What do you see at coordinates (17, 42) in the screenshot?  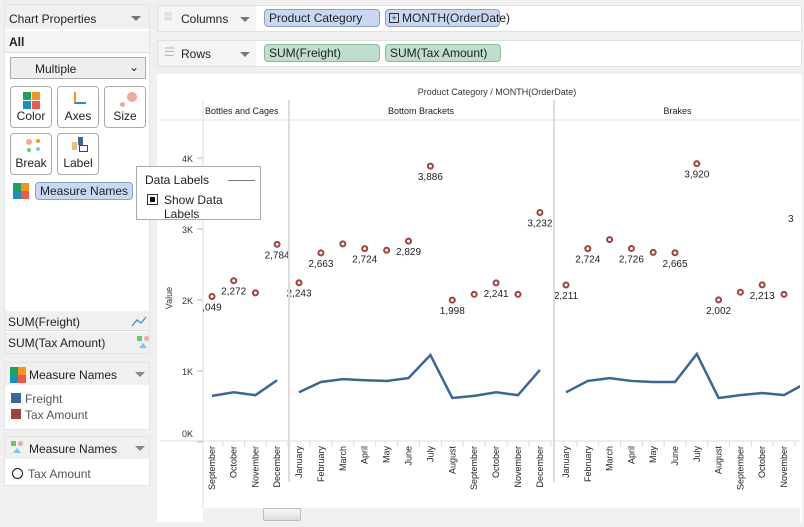 I see `section-all: All` at bounding box center [17, 42].